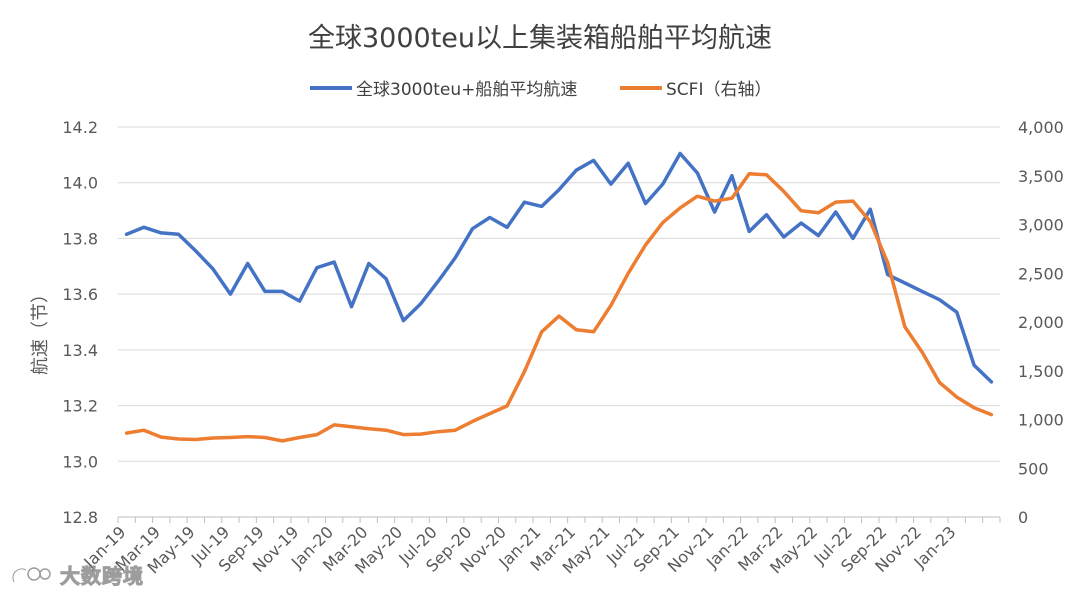 The width and height of the screenshot is (1080, 604). I want to click on y2-tick-label: 1,000, so click(1041, 420).